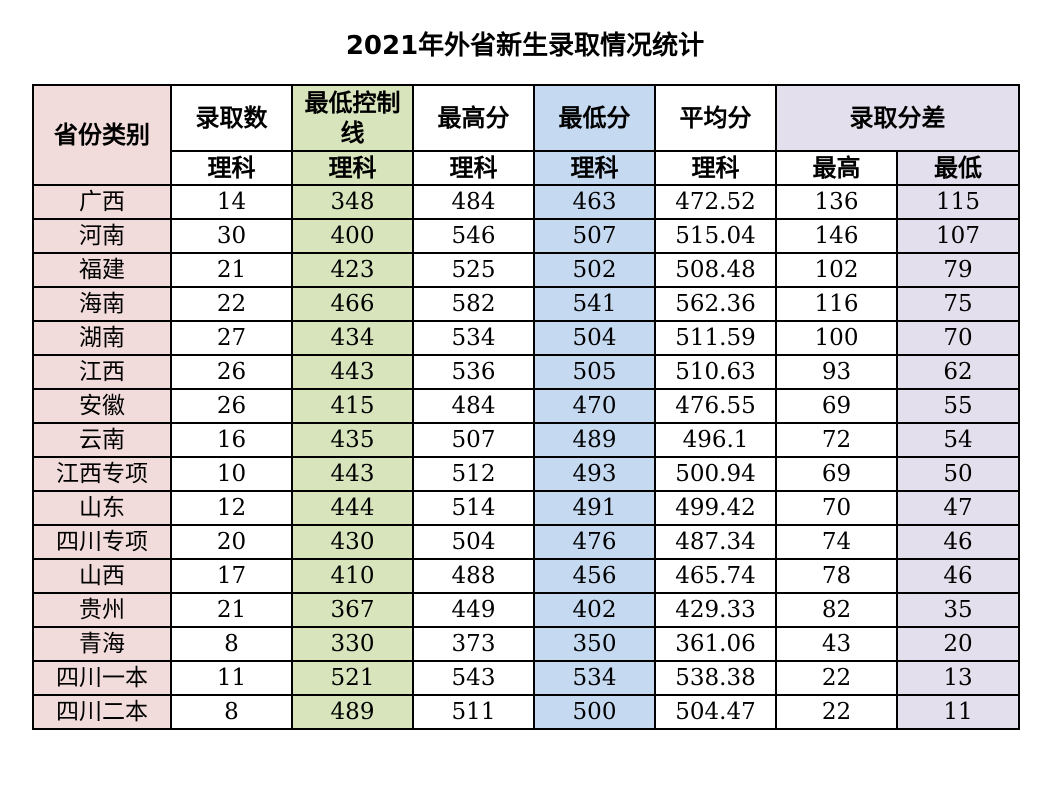  I want to click on cell-max-score: 543, so click(473, 678).